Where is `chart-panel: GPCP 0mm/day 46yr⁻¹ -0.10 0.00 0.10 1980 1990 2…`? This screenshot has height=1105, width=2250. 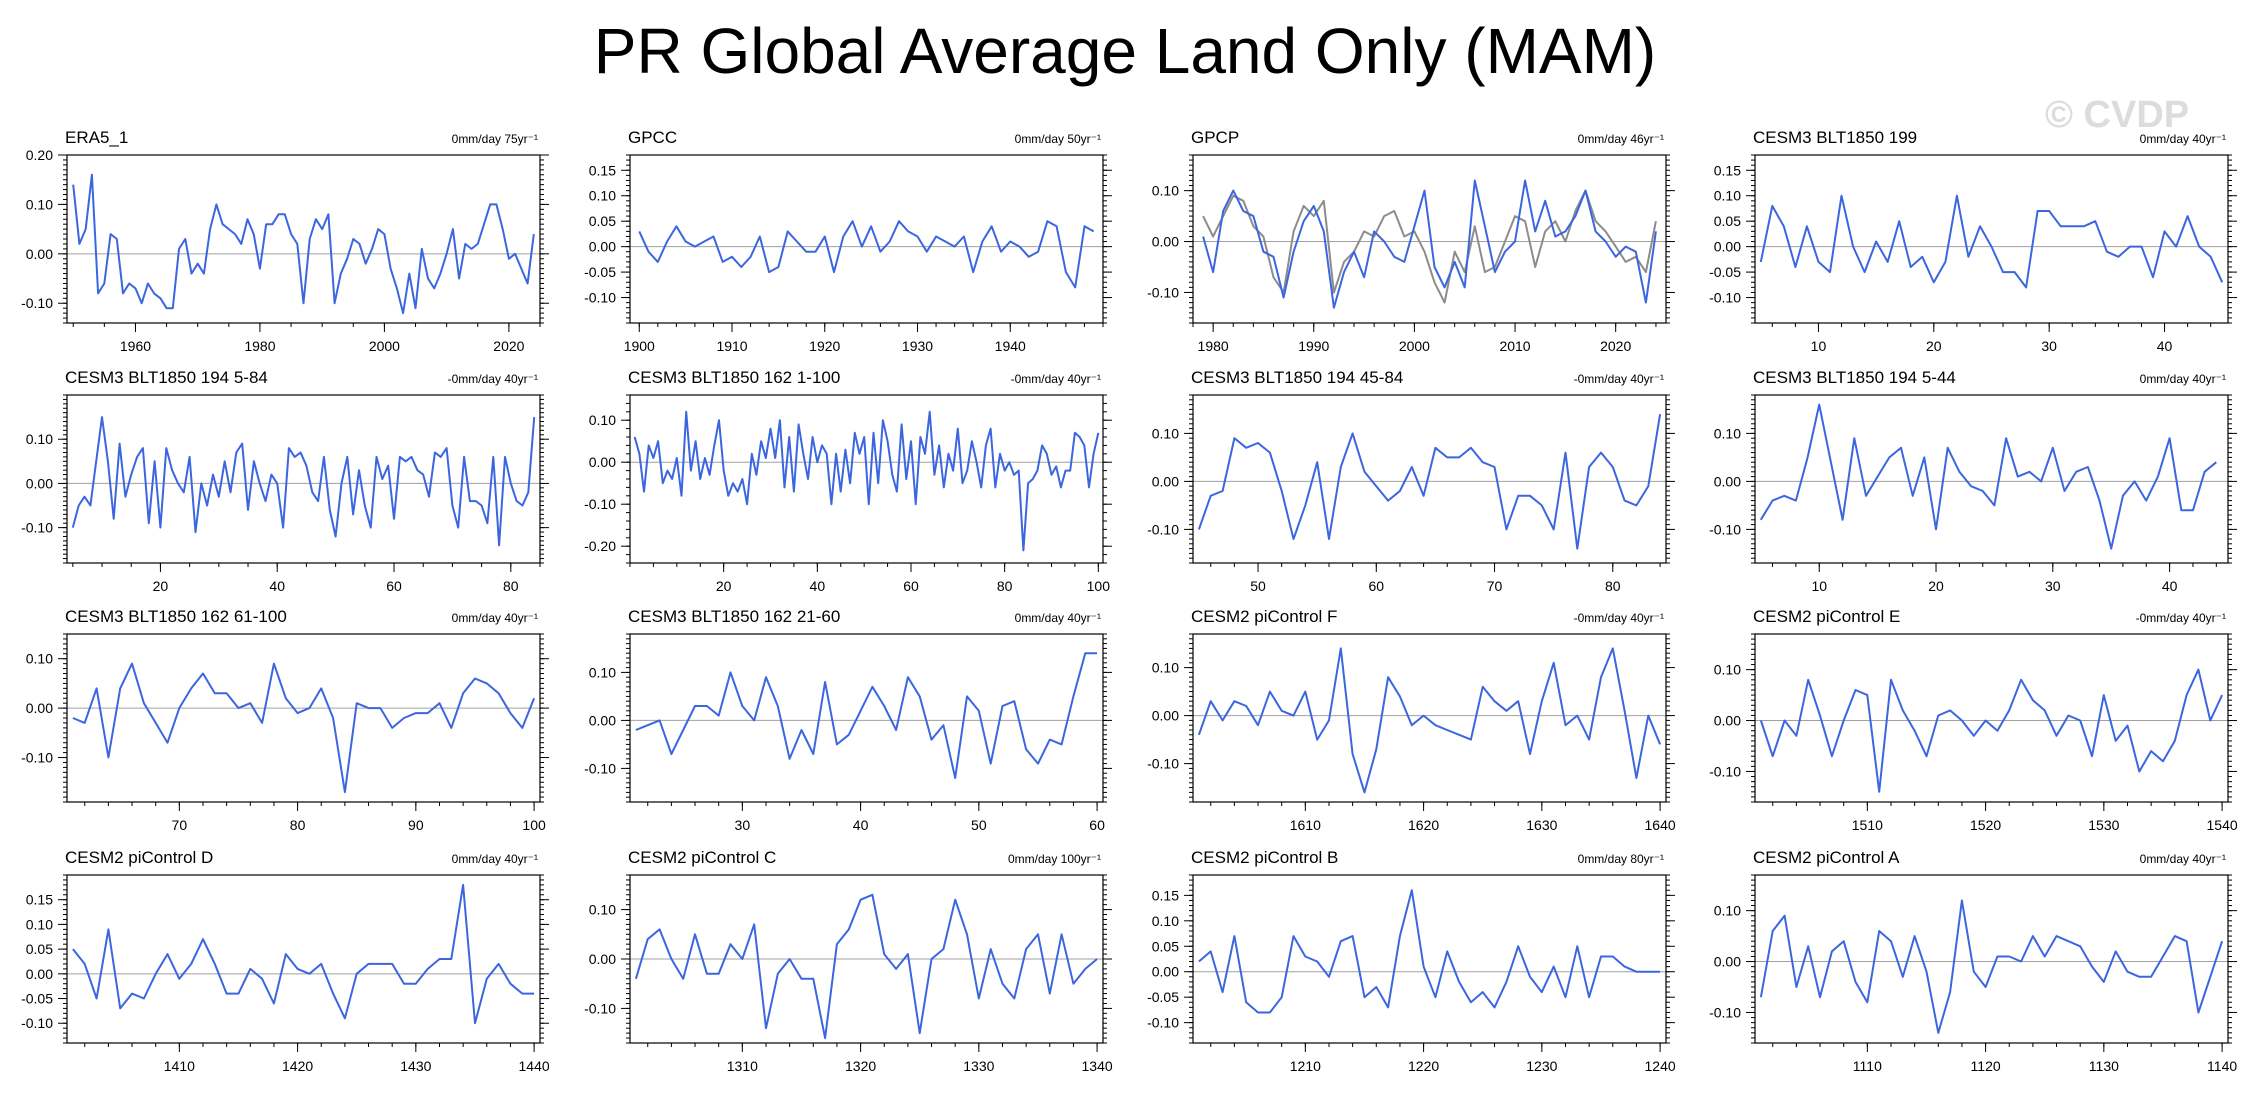
chart-panel: GPCP 0mm/day 46yr⁻¹ -0.10 0.00 0.10 1980 1990 2… is located at coordinates (1411, 241).